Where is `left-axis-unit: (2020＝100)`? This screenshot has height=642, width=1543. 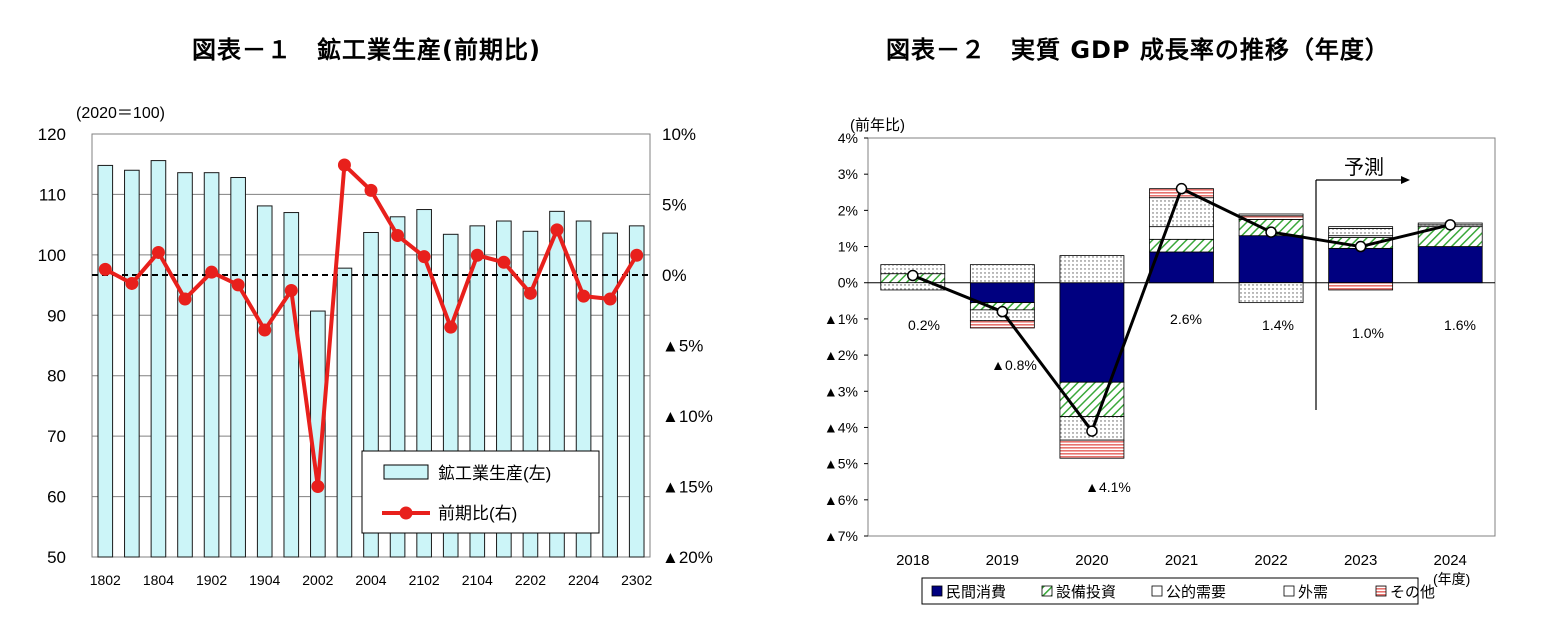
left-axis-unit: (2020＝100) is located at coordinates (120, 113).